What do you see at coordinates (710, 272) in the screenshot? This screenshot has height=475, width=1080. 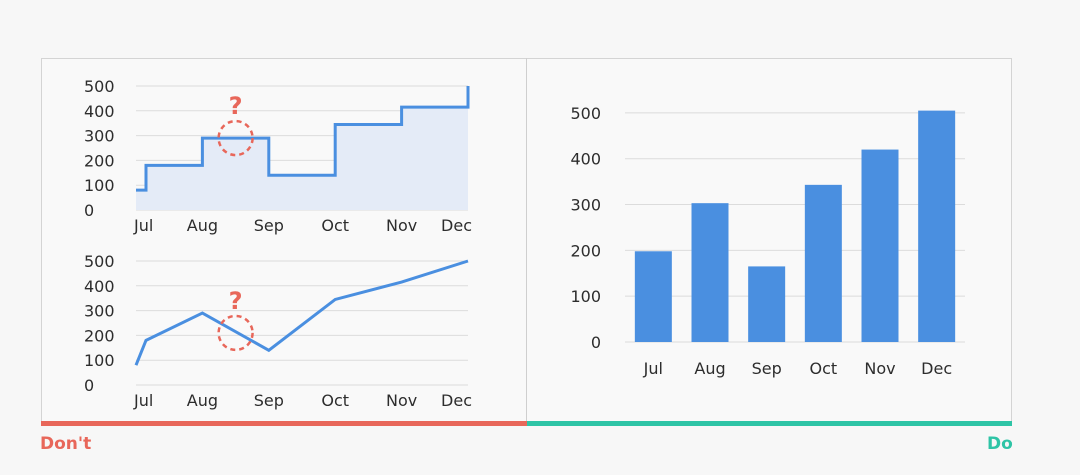 I see `bar-aug` at bounding box center [710, 272].